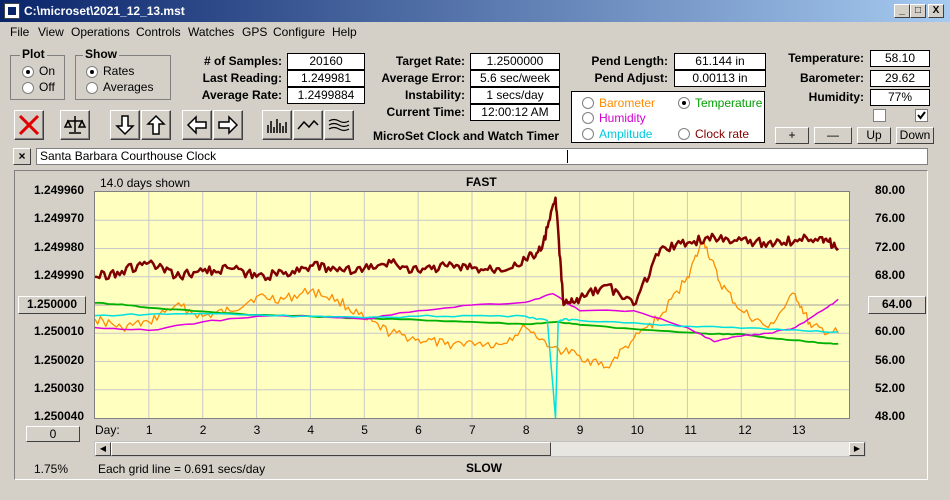 The height and width of the screenshot is (500, 950). What do you see at coordinates (879, 115) in the screenshot?
I see `left-checkbox` at bounding box center [879, 115].